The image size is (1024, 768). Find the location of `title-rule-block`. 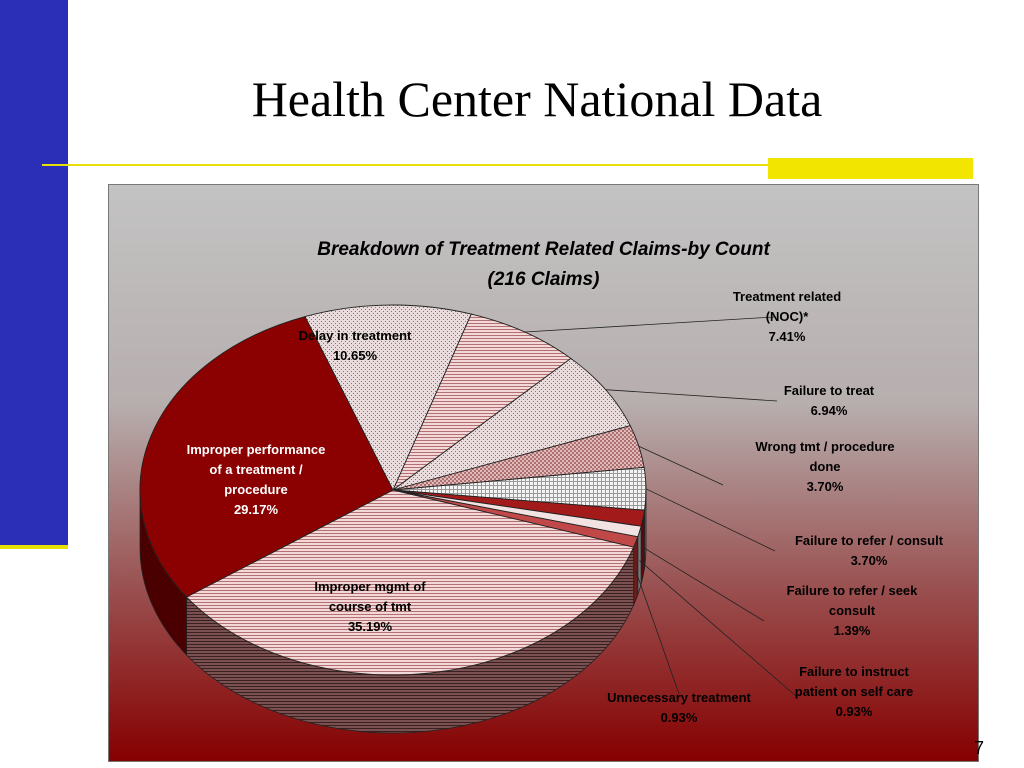

title-rule-block is located at coordinates (870, 168).